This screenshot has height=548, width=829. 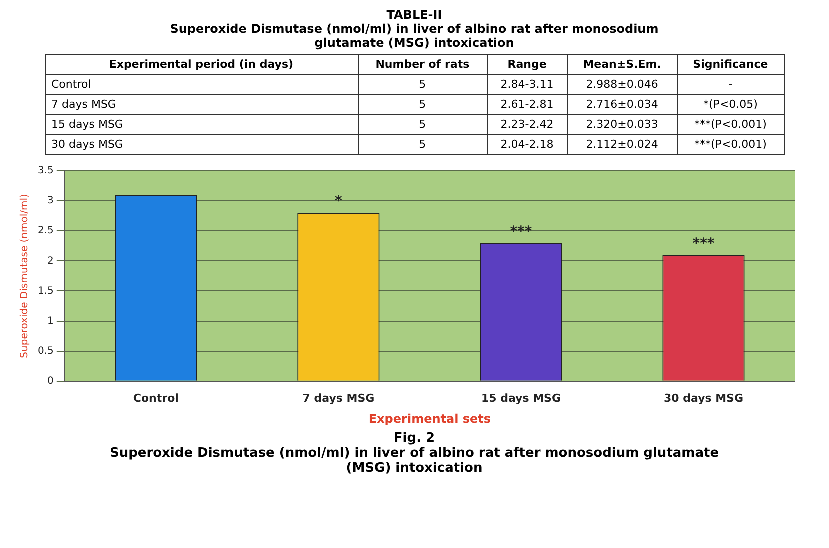 What do you see at coordinates (527, 124) in the screenshot?
I see `text: 2.23-2.42` at bounding box center [527, 124].